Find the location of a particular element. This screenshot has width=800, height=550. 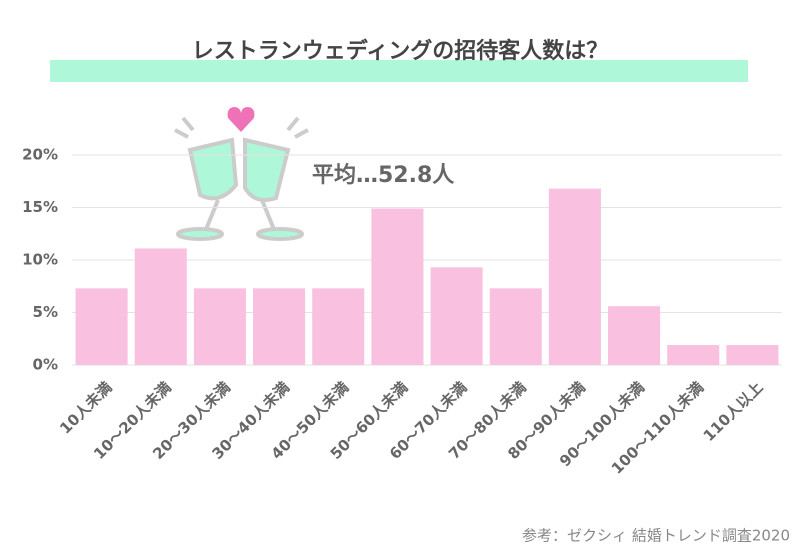

x-tick-label: 110人以上 is located at coordinates (733, 411).